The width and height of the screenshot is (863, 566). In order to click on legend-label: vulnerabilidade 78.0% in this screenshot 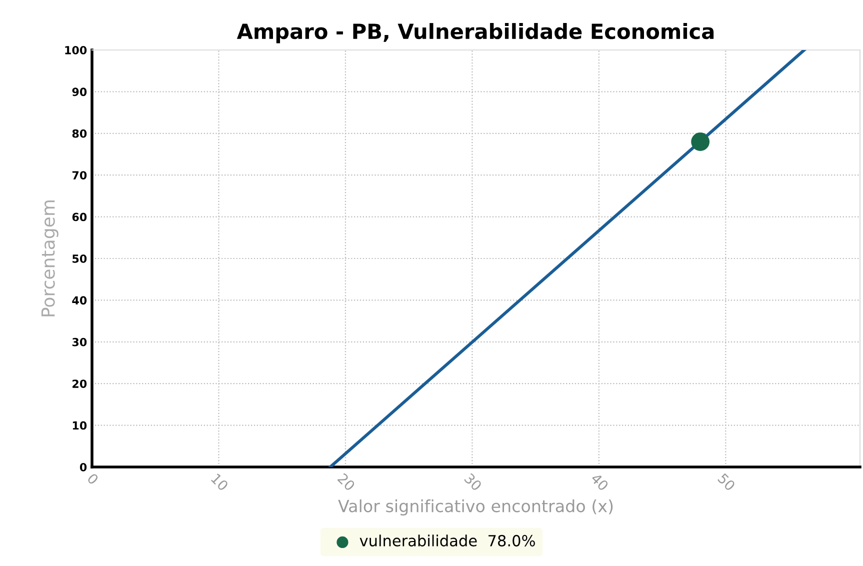, I will do `click(447, 540)`.